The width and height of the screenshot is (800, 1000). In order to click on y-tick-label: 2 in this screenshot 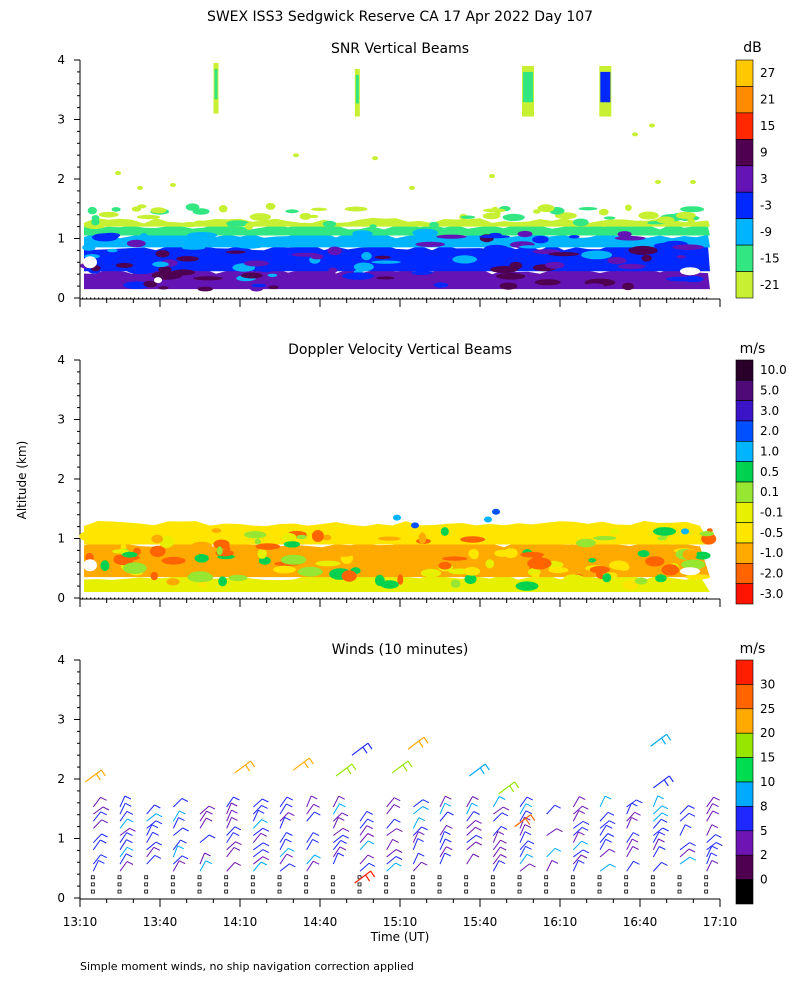, I will do `click(61, 779)`.